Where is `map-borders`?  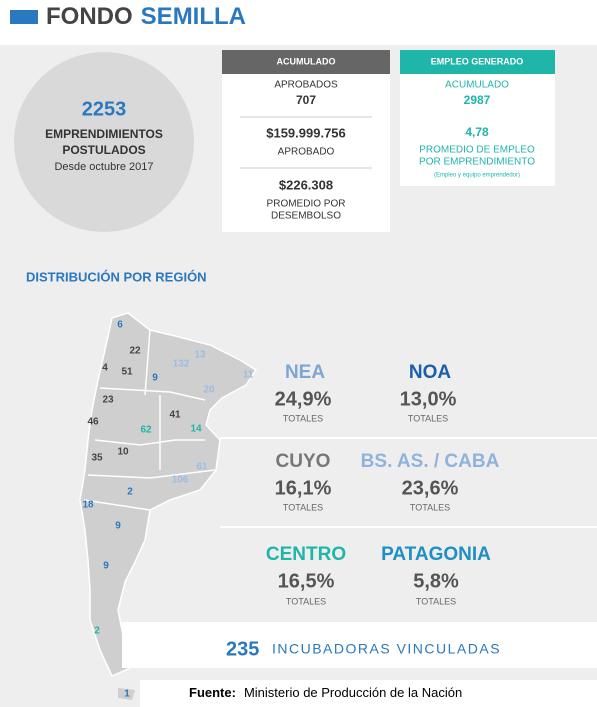 map-borders is located at coordinates (149, 420).